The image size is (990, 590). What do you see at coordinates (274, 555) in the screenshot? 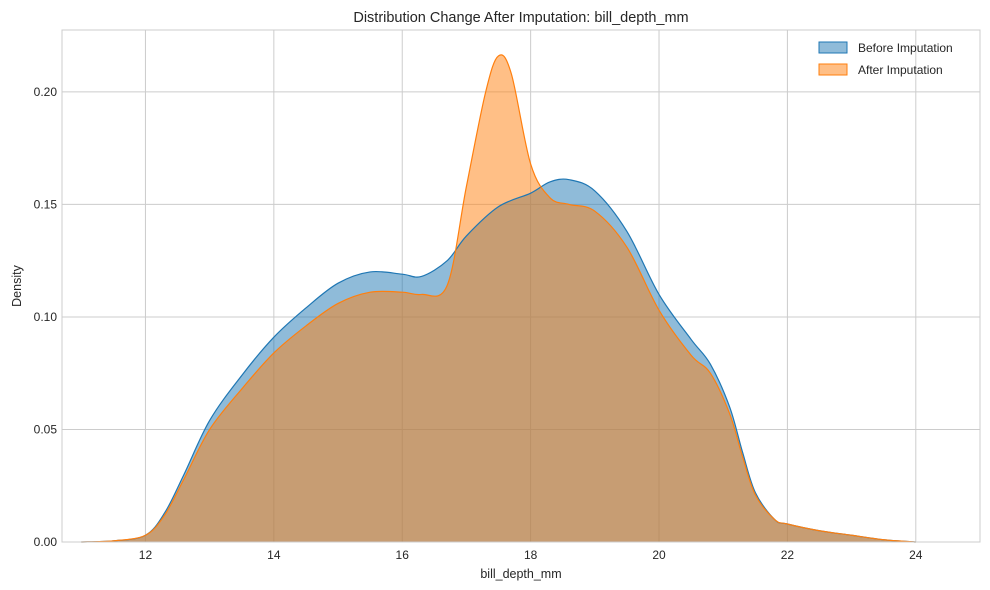
I see `x-tick-label: 14` at bounding box center [274, 555].